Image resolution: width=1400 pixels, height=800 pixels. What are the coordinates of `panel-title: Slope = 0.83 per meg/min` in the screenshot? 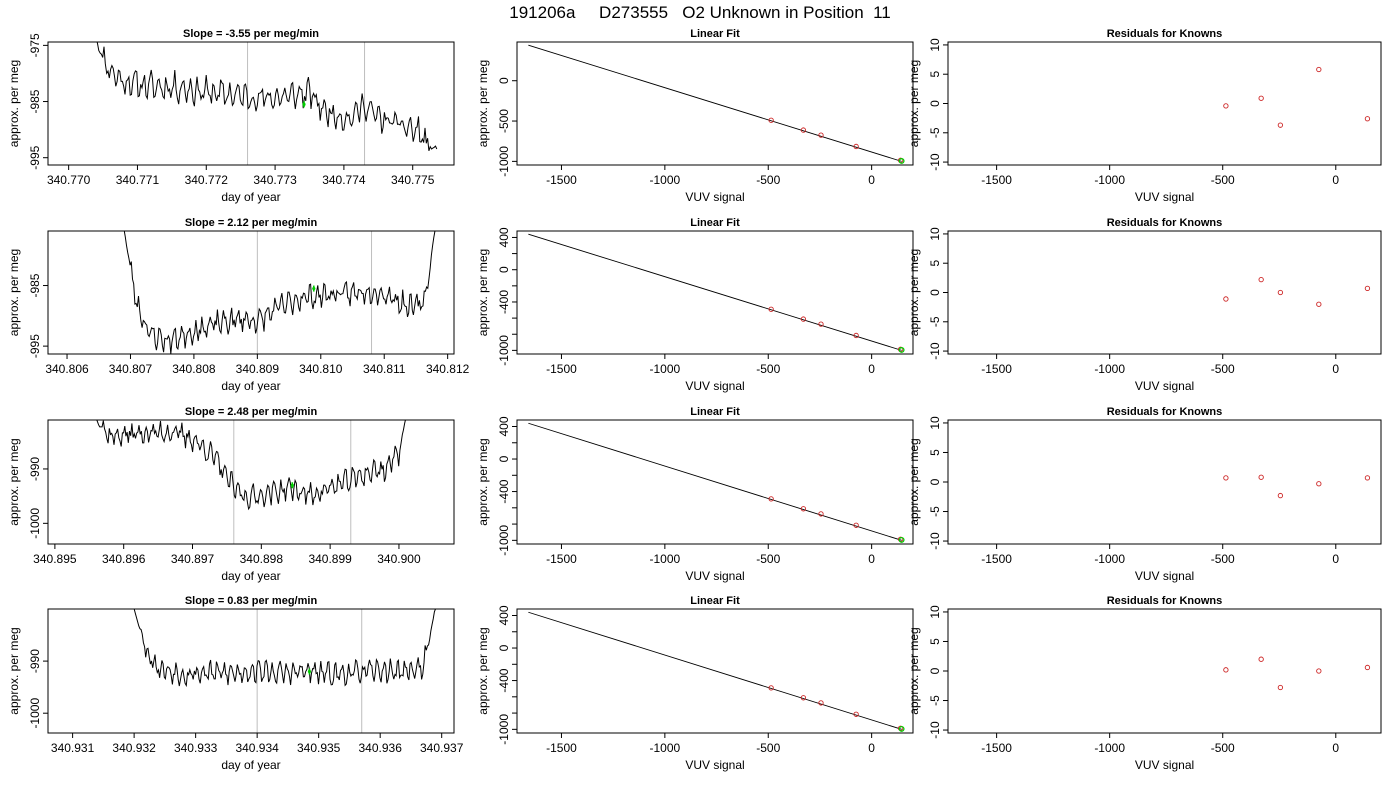 It's located at (251, 601).